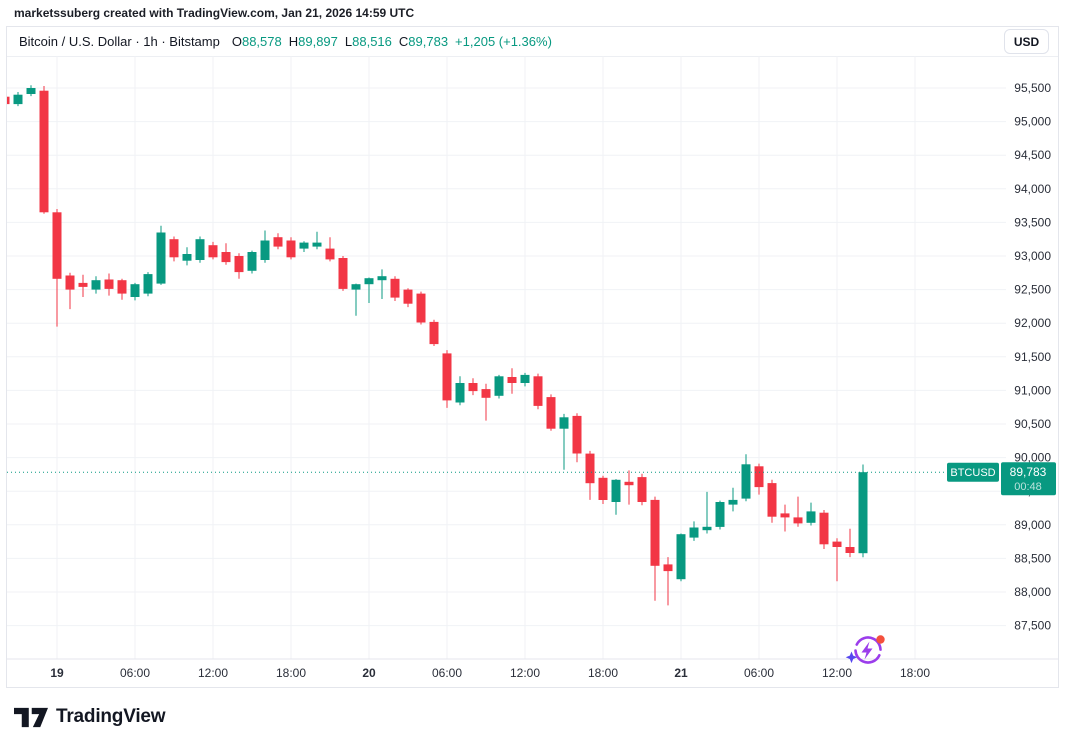  I want to click on close-value: C89,783, so click(423, 41).